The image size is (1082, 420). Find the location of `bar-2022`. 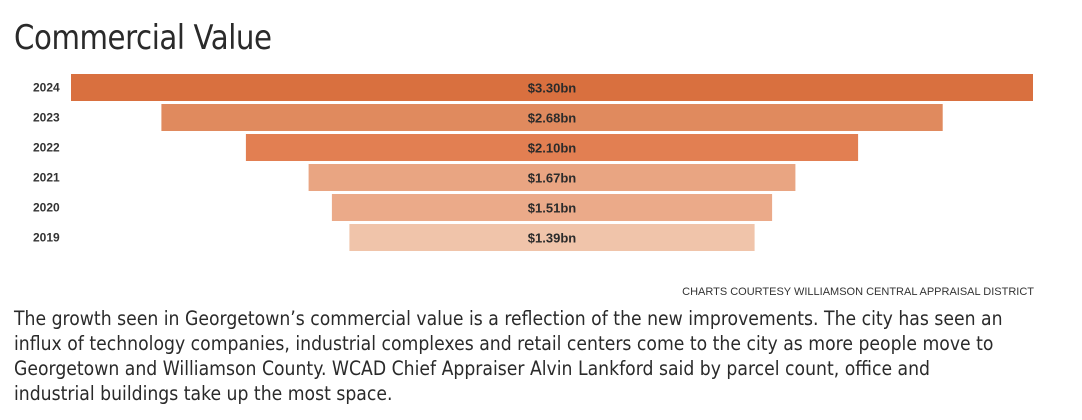

bar-2022 is located at coordinates (552, 147).